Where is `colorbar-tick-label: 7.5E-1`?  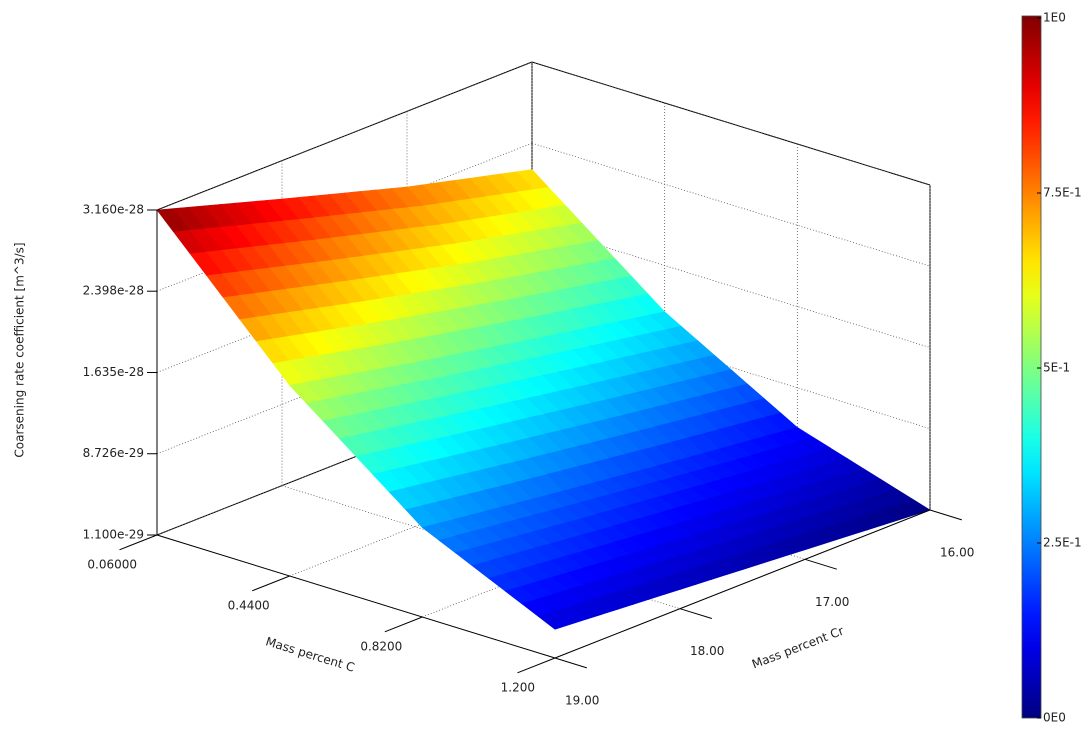
colorbar-tick-label: 7.5E-1 is located at coordinates (1062, 193).